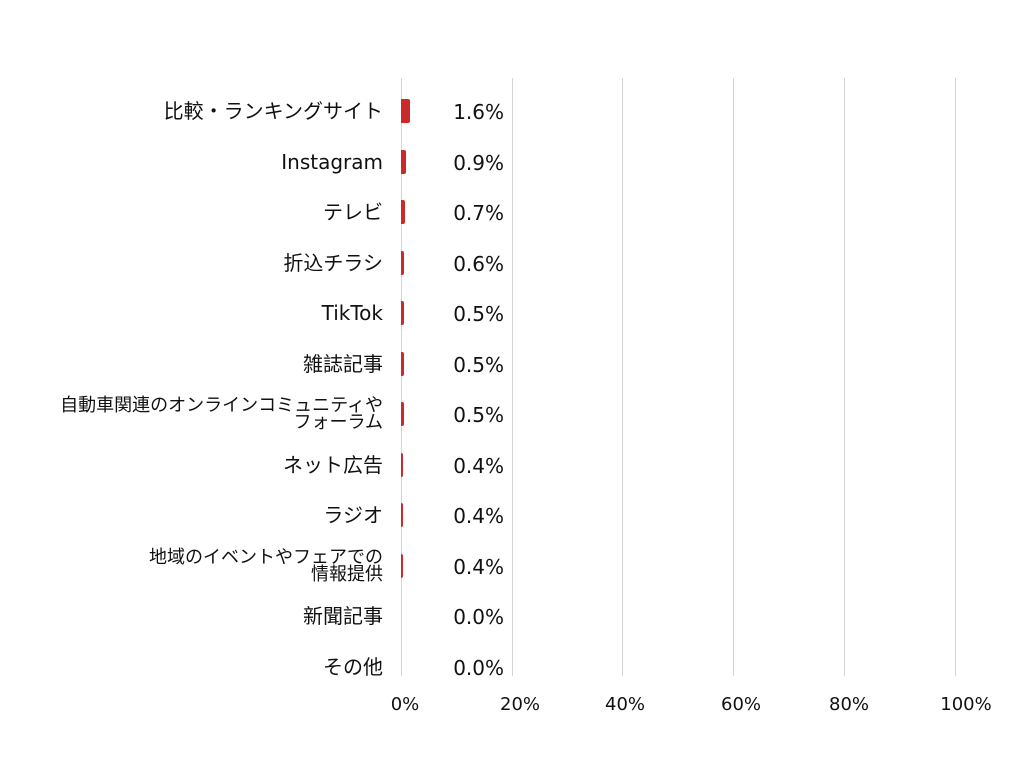 The width and height of the screenshot is (1024, 768). Describe the element at coordinates (478, 213) in the screenshot. I see `value-label: 0.7%` at that location.